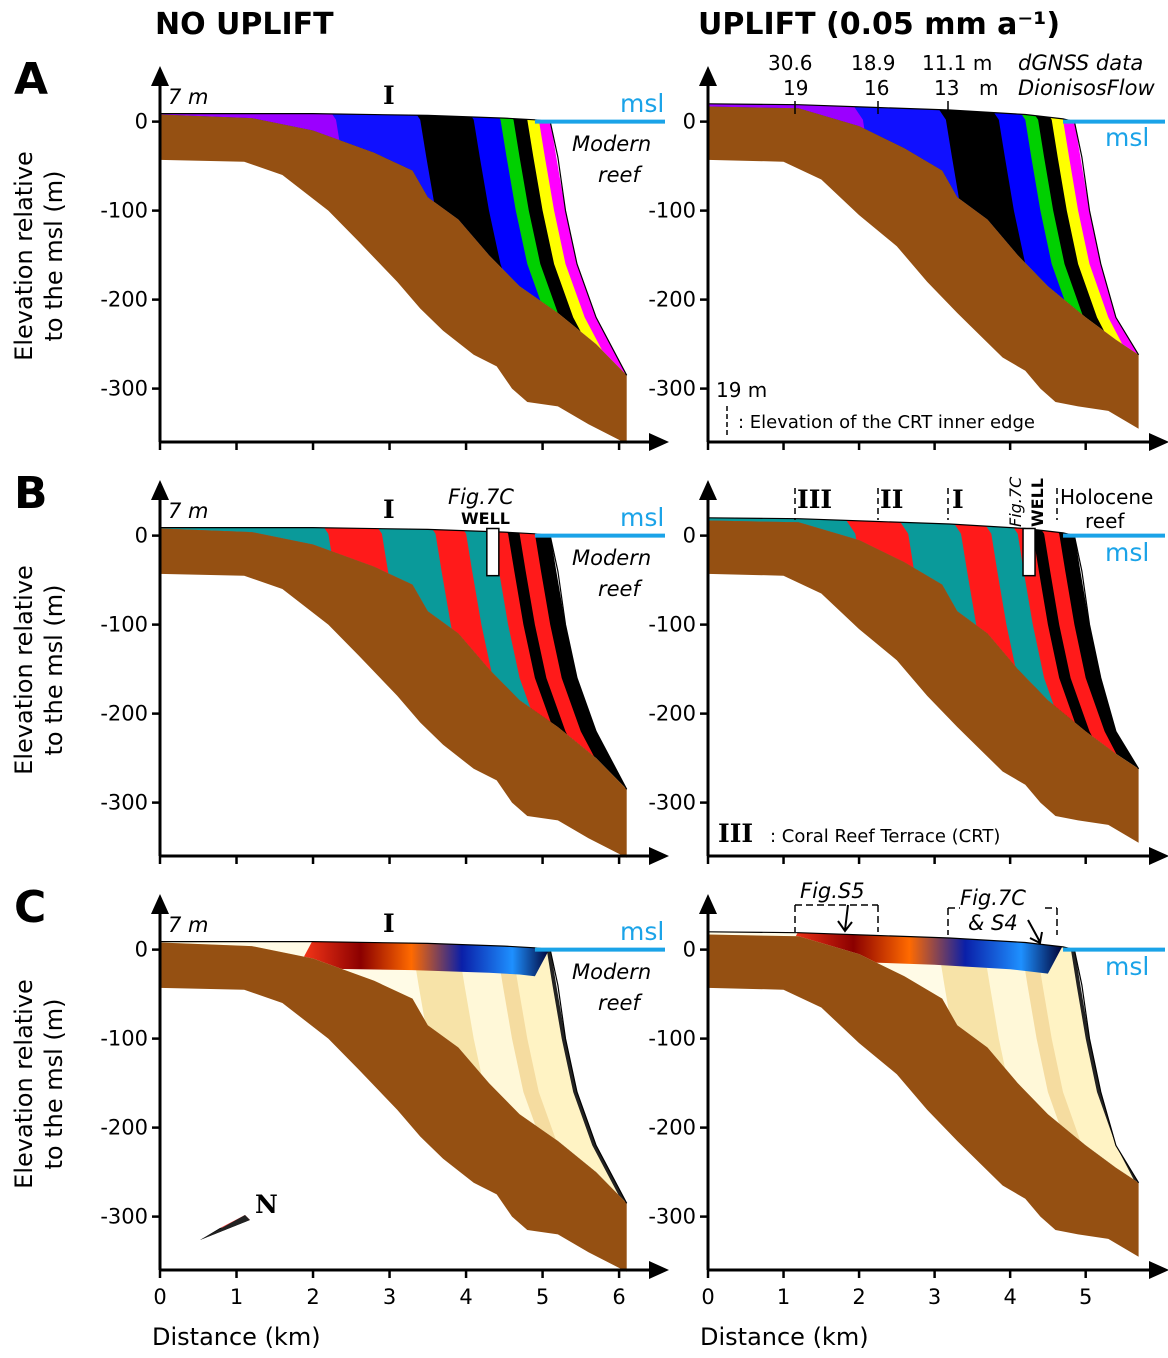  I want to click on column-title: UPLIFT (0.05 mm a⁻¹), so click(879, 24).